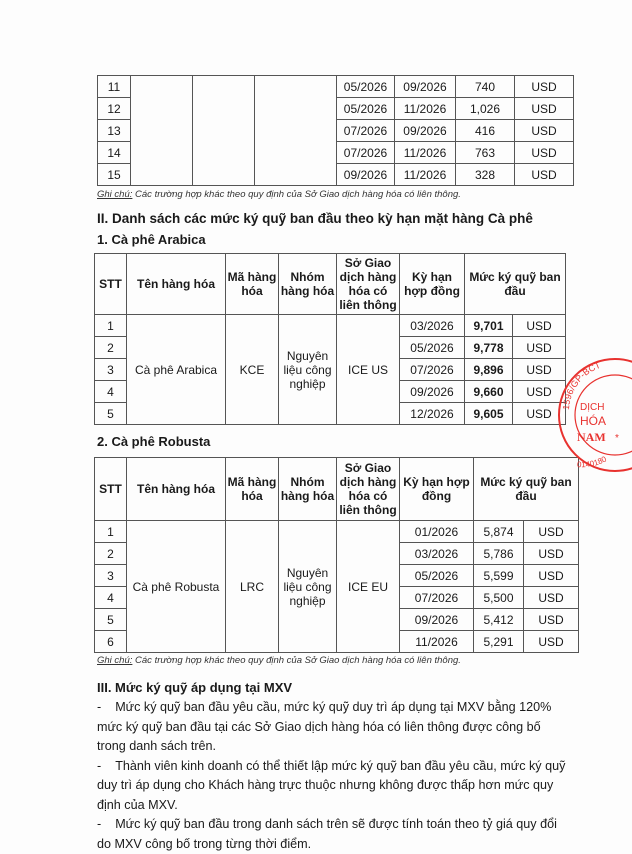 The width and height of the screenshot is (632, 854). What do you see at coordinates (498, 597) in the screenshot?
I see `margin-value-cell: 5,500` at bounding box center [498, 597].